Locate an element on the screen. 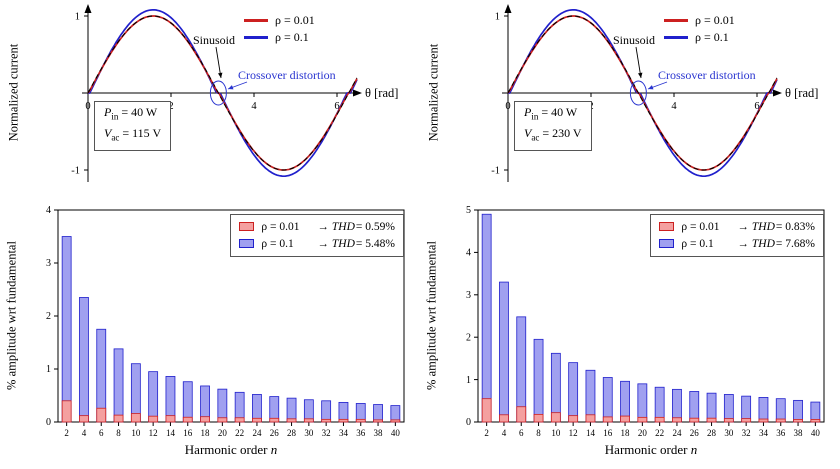 The width and height of the screenshot is (840, 469). crossover-arrow-head is located at coordinates (231, 87).